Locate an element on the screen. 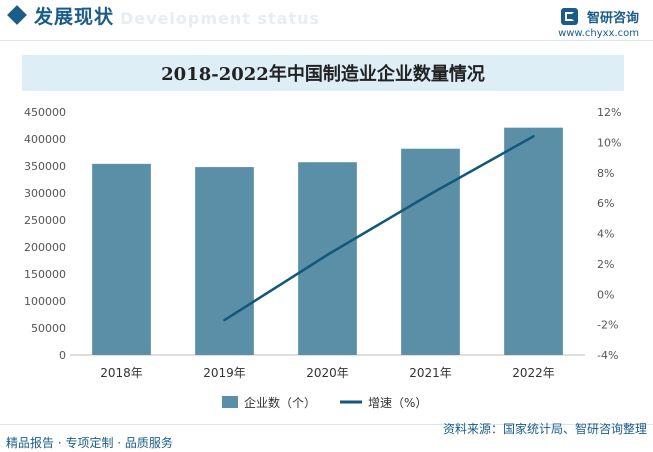  x-tick-label: 2020年 is located at coordinates (327, 373).